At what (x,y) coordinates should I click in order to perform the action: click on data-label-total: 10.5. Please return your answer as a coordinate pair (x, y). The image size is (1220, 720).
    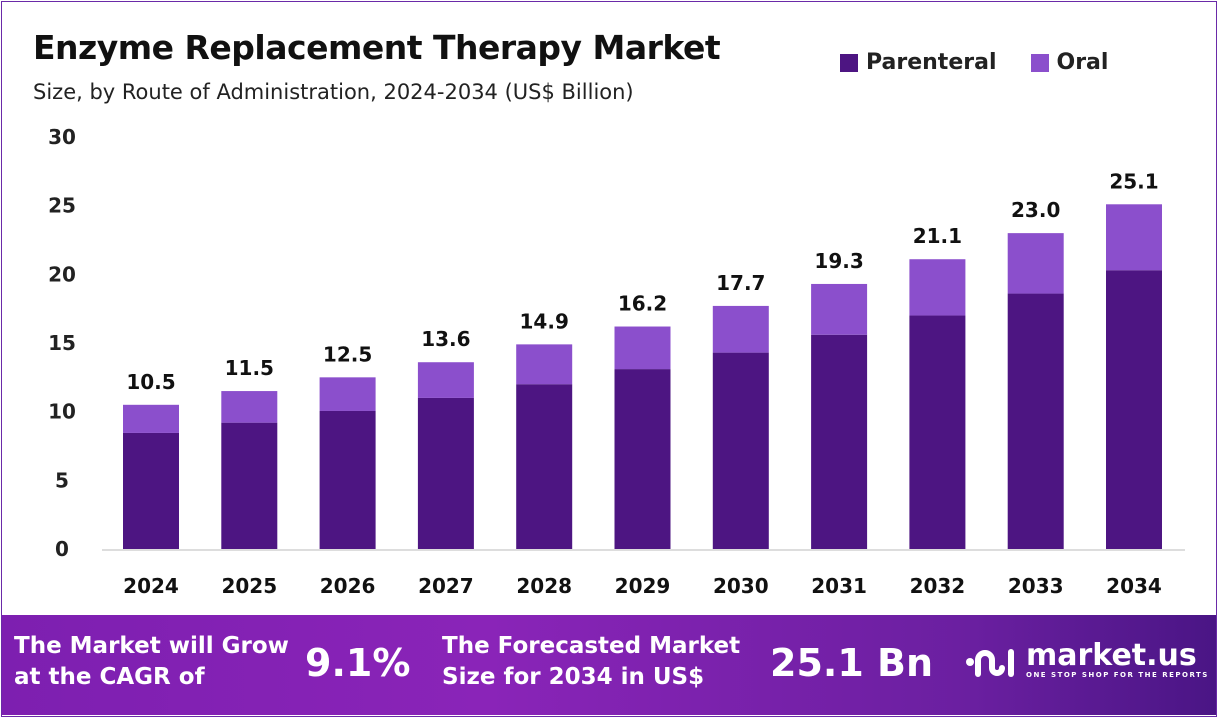
    Looking at the image, I should click on (150, 382).